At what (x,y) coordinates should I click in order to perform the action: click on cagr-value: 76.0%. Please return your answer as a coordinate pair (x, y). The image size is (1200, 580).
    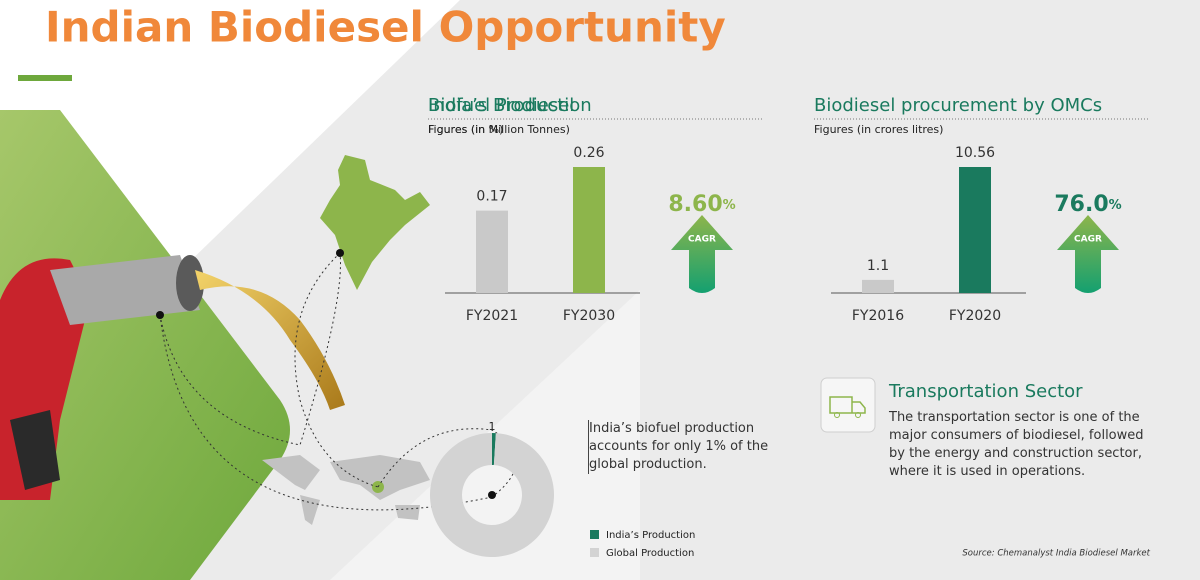
    Looking at the image, I should click on (1087, 204).